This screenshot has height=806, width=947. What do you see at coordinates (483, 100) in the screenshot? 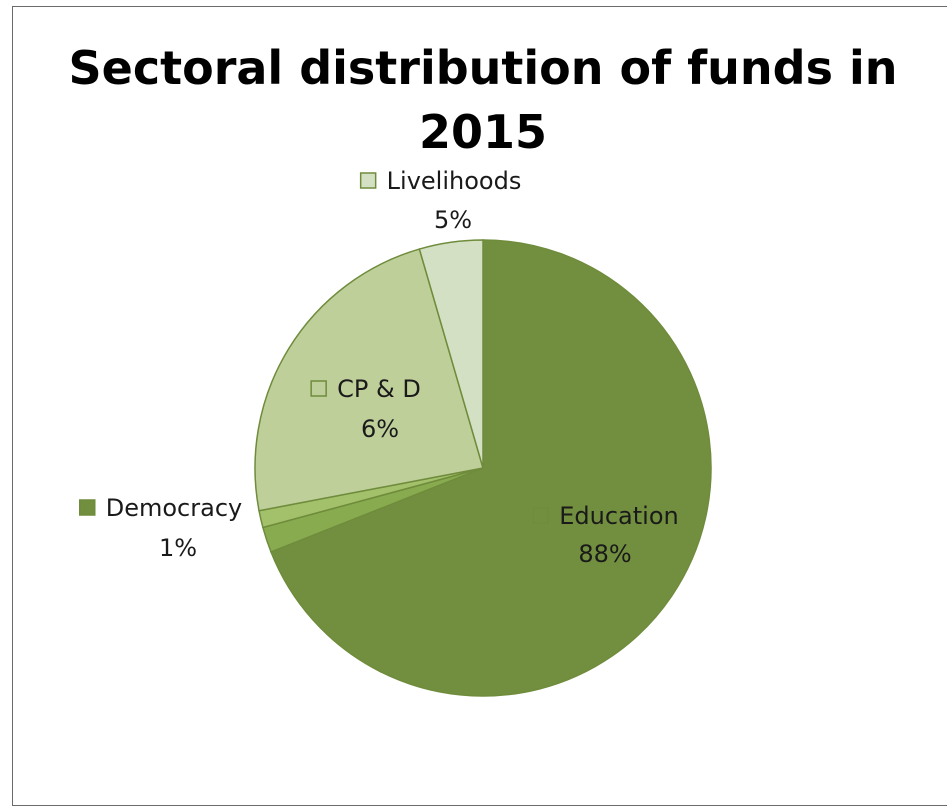
I see `chart-title: Sectoral distribution of funds in 2015` at bounding box center [483, 100].